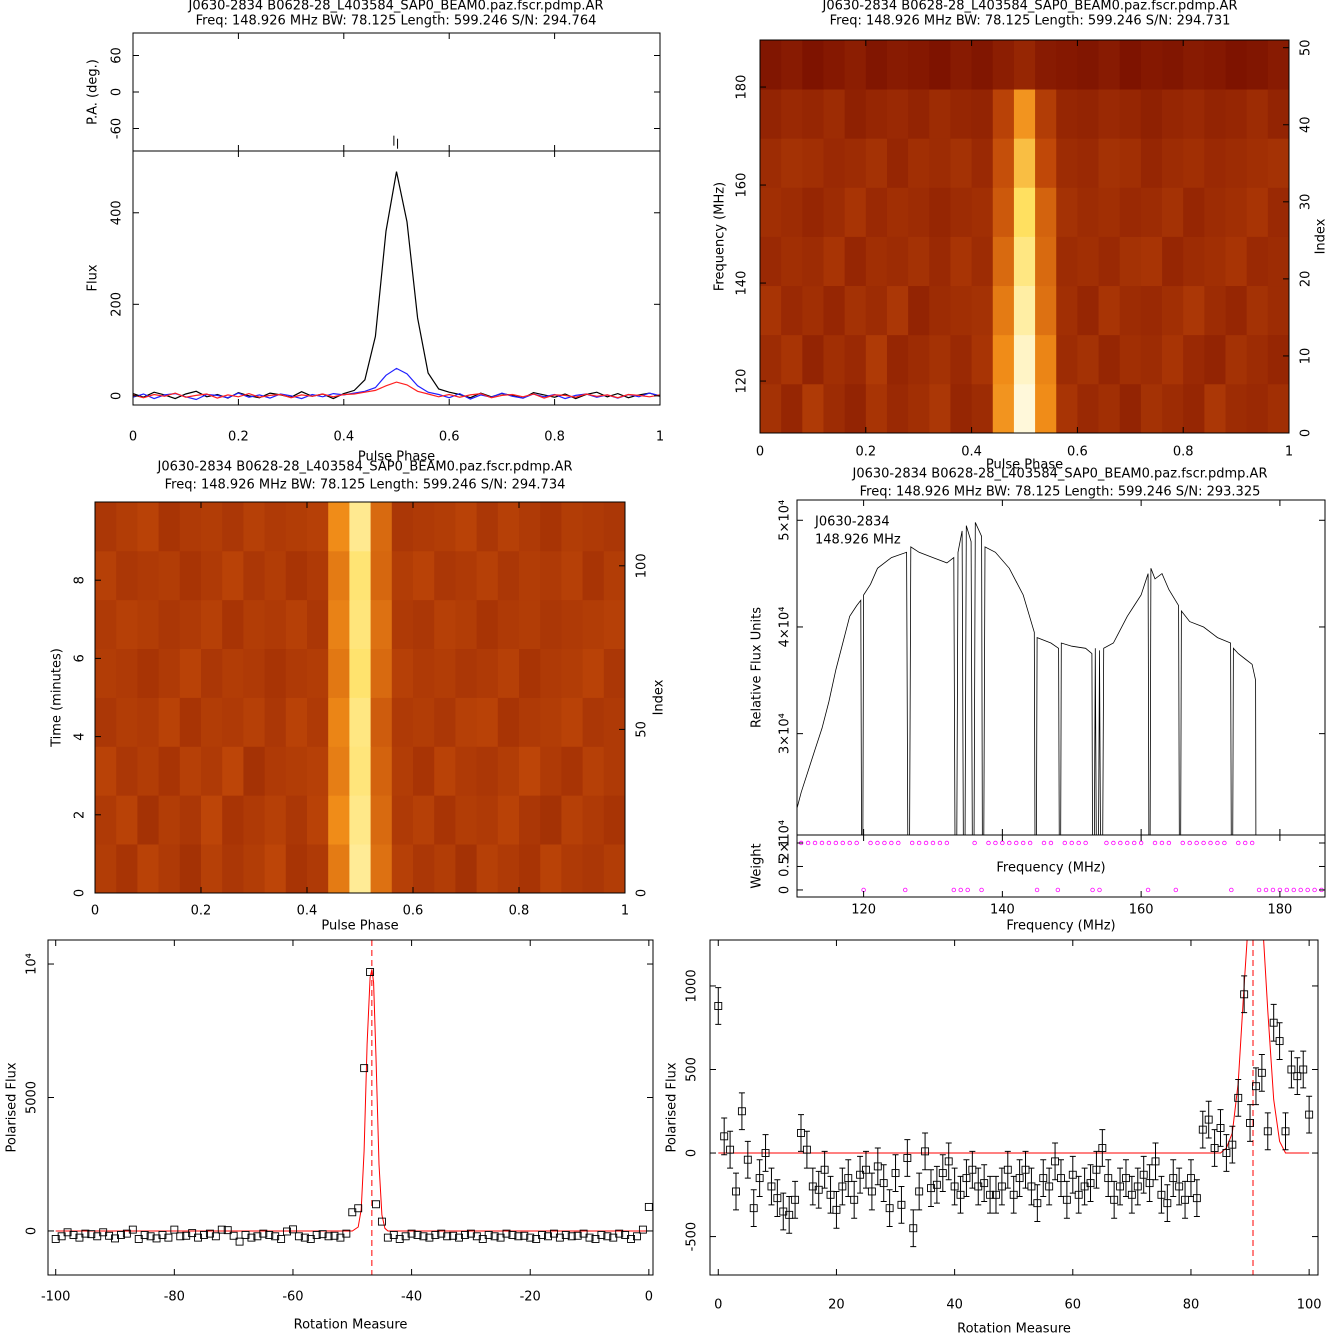 Image resolution: width=1326 pixels, height=1335 pixels. I want to click on x-tick-label: 1, so click(1289, 452).